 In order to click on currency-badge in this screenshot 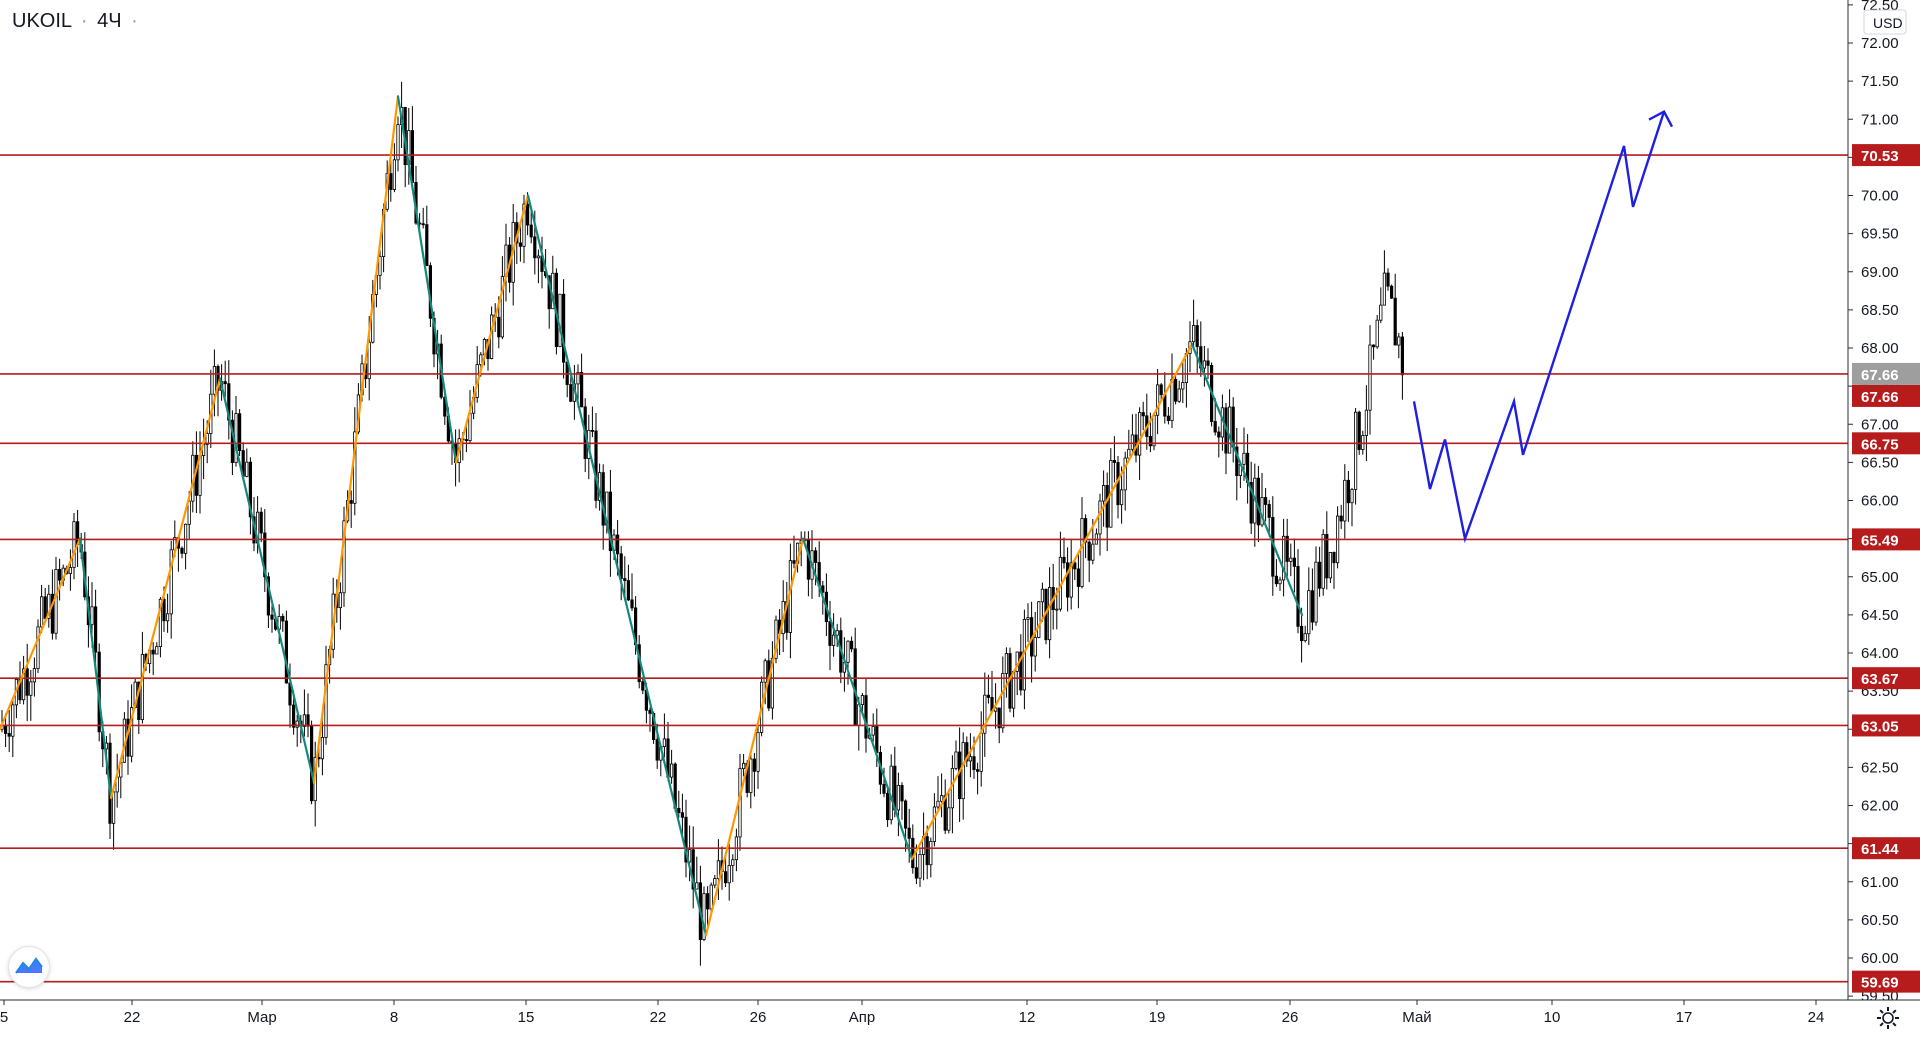, I will do `click(1885, 22)`.